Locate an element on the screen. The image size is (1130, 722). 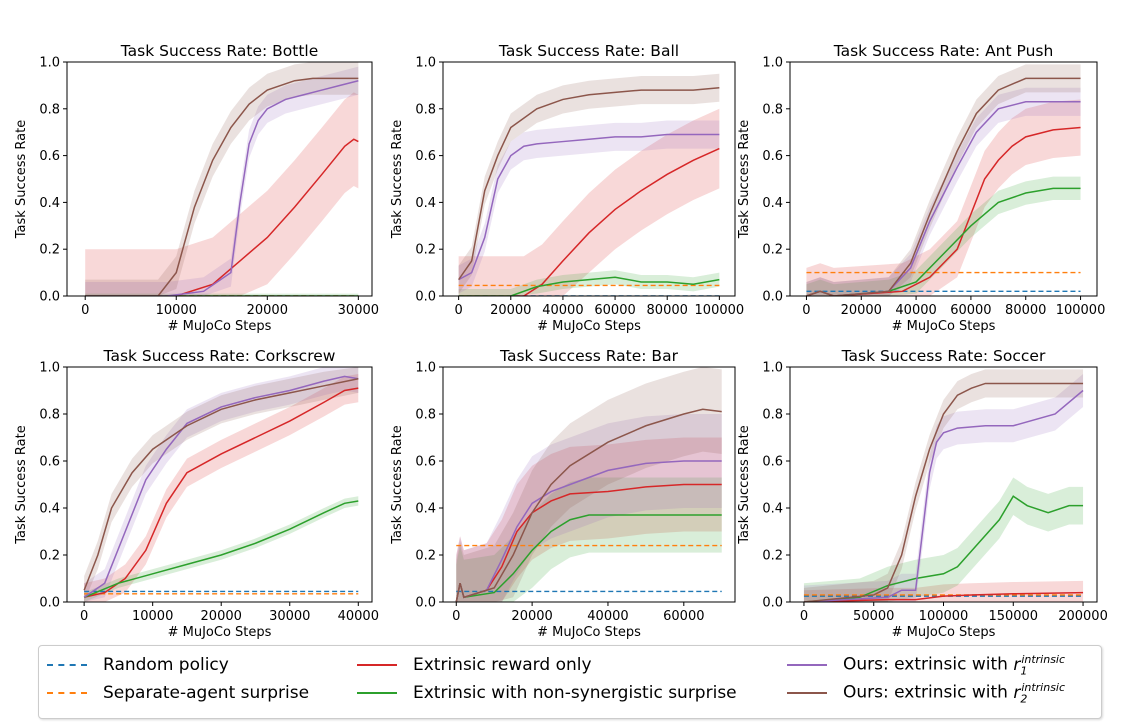
legend-item-ours2: Ours: extrinsic with r2intrinsic is located at coordinates (926, 693).